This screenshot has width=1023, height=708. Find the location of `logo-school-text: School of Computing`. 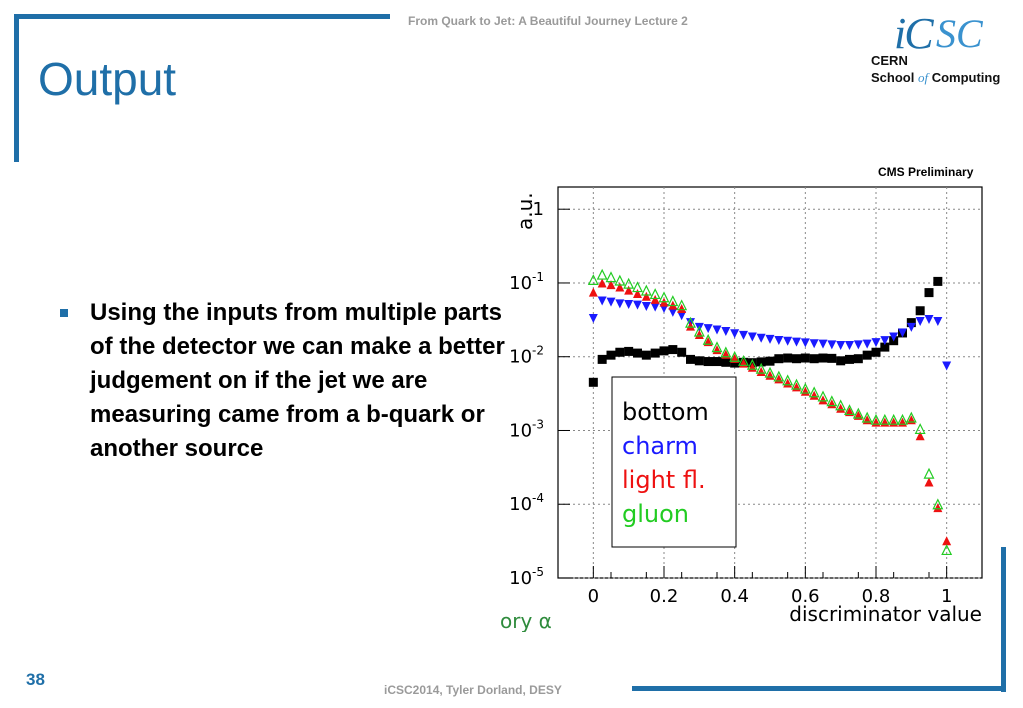

logo-school-text: School of Computing is located at coordinates (935, 78).